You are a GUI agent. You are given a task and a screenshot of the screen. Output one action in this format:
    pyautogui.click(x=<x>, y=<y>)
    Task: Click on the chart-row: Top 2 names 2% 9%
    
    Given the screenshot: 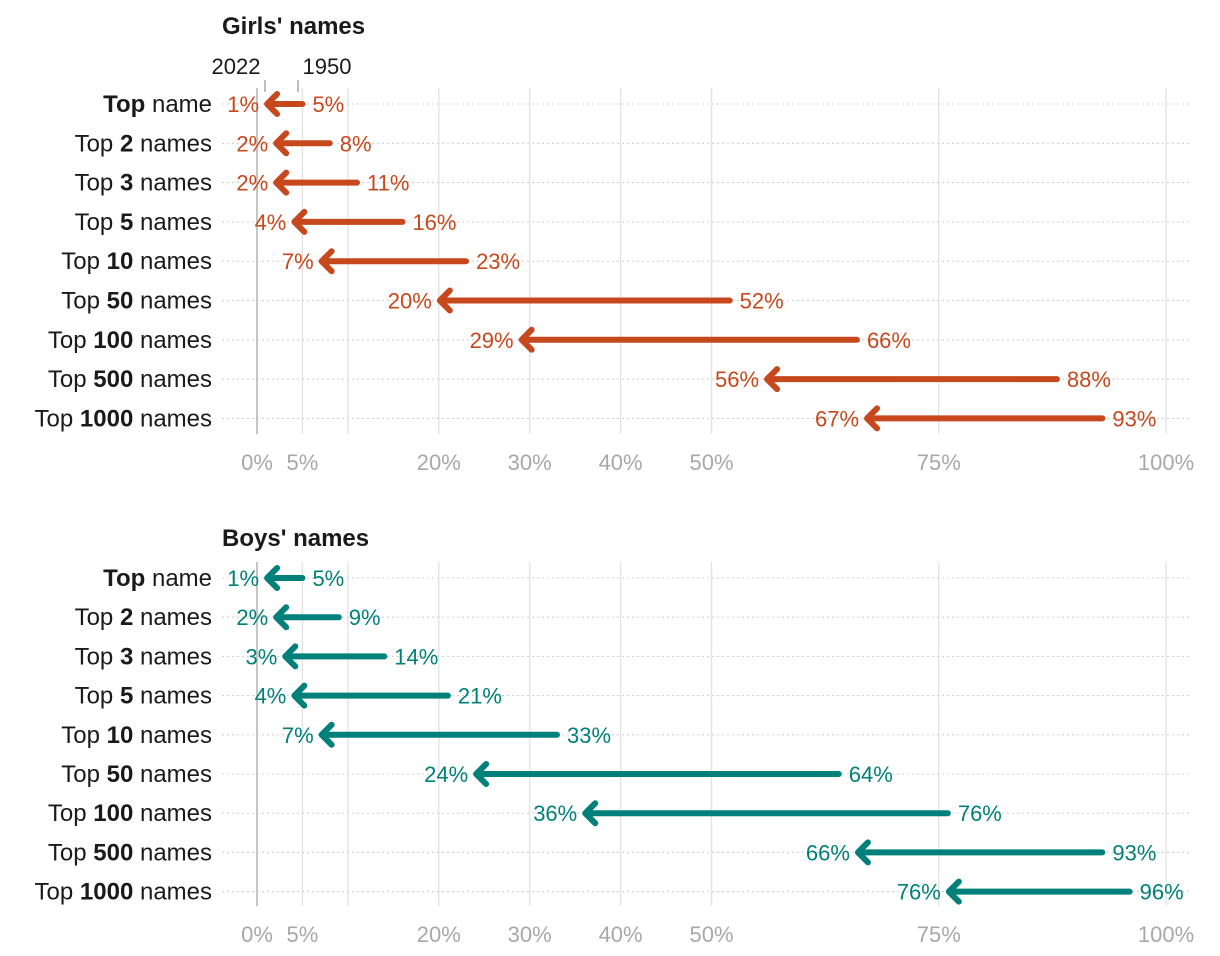 What is the action you would take?
    pyautogui.click(x=632, y=617)
    